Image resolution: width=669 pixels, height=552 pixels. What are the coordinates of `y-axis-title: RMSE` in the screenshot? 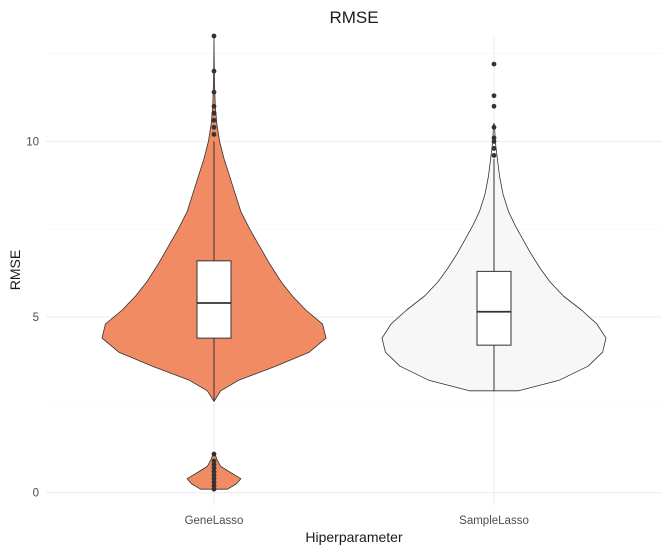 It's located at (15, 270).